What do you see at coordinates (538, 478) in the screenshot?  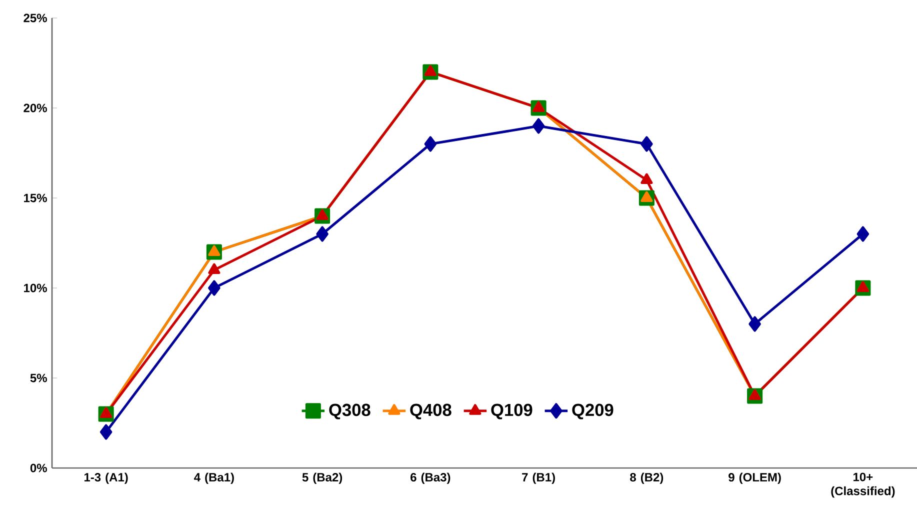 I see `x-tick-label: 7 (B1)` at bounding box center [538, 478].